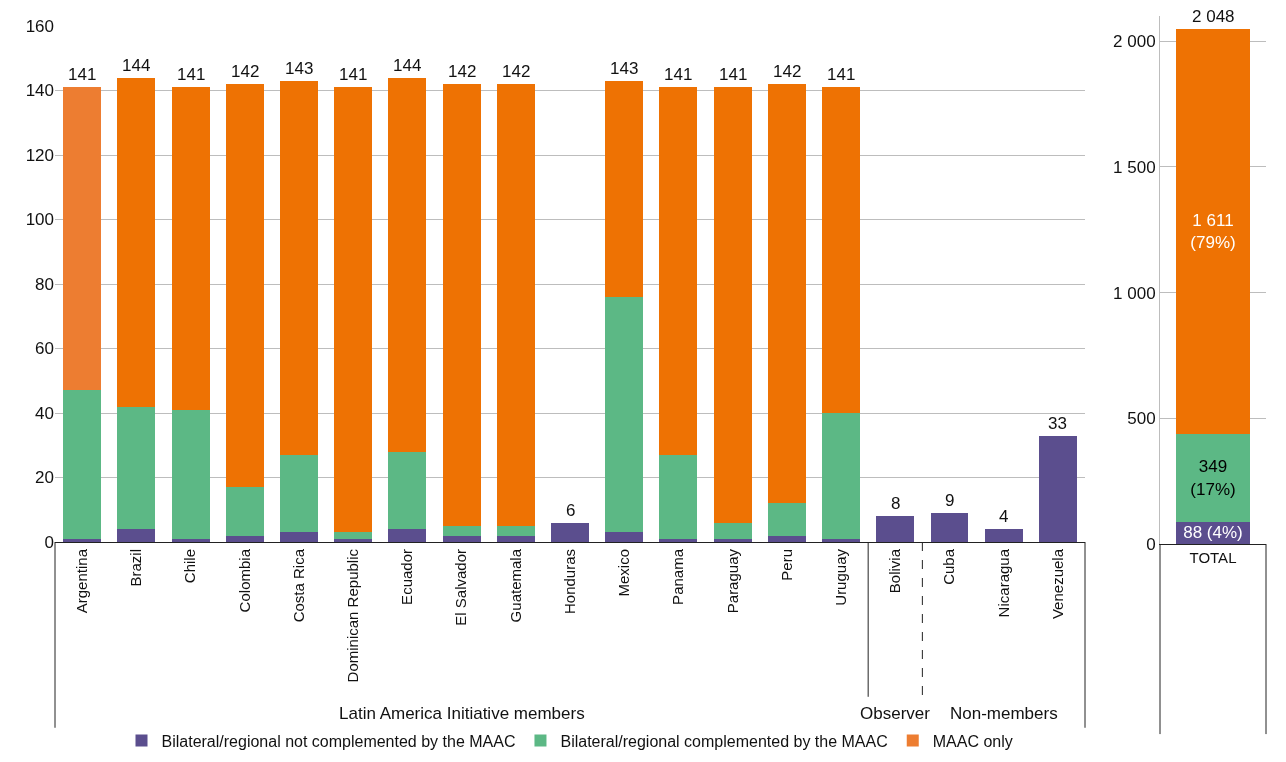 Image resolution: width=1286 pixels, height=762 pixels. Describe the element at coordinates (1057, 423) in the screenshot. I see `total-label: 33` at that location.